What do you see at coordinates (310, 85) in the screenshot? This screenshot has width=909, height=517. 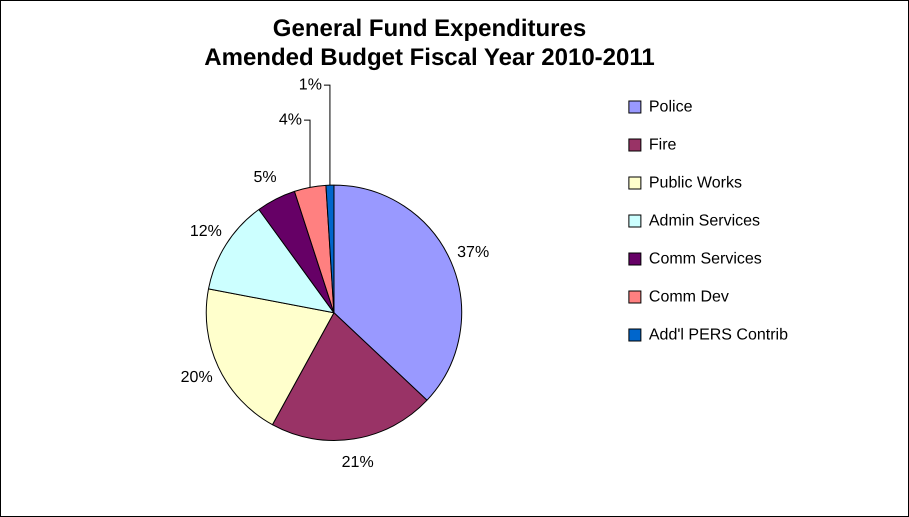 I see `data-label: 1%` at bounding box center [310, 85].